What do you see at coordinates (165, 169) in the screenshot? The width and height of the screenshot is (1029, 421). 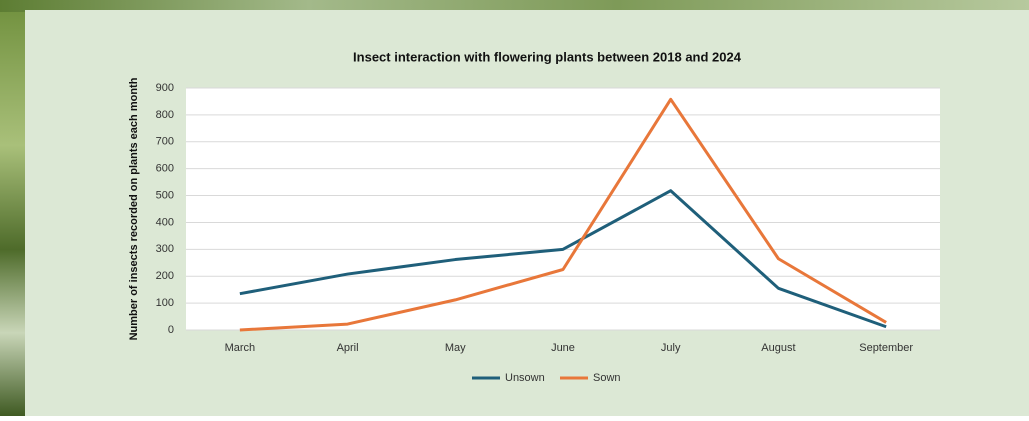 I see `y-tick-label: 600` at bounding box center [165, 169].